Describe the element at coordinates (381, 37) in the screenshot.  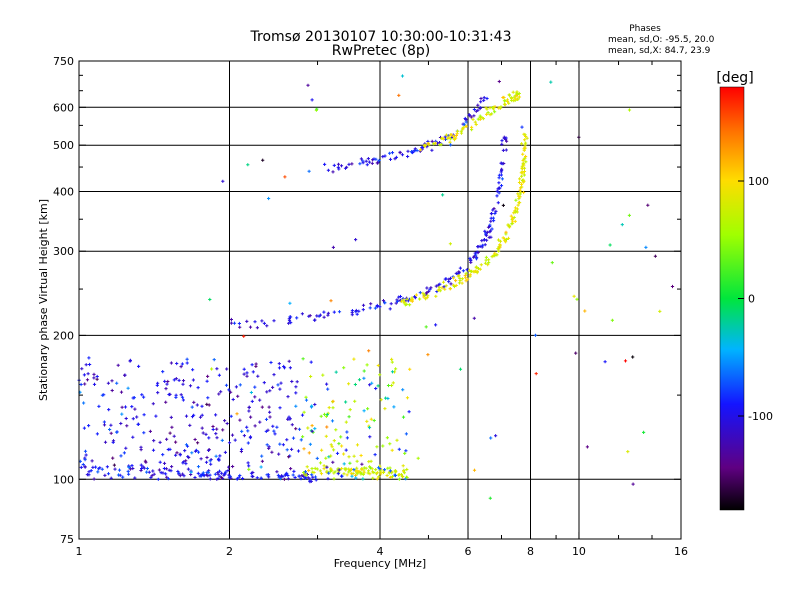
I see `chart-title: Tromsø 20130107 10:30:00-10:31:43` at that location.